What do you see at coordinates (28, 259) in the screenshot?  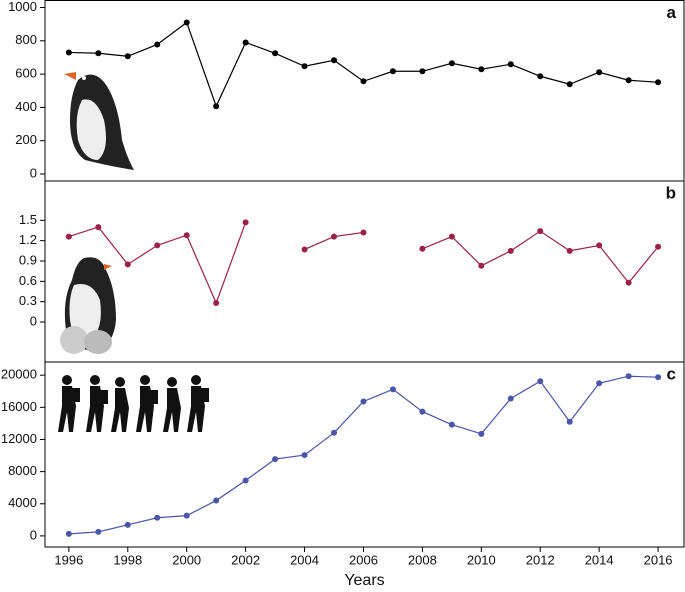 I see `y-tick-label: 0.9` at bounding box center [28, 259].